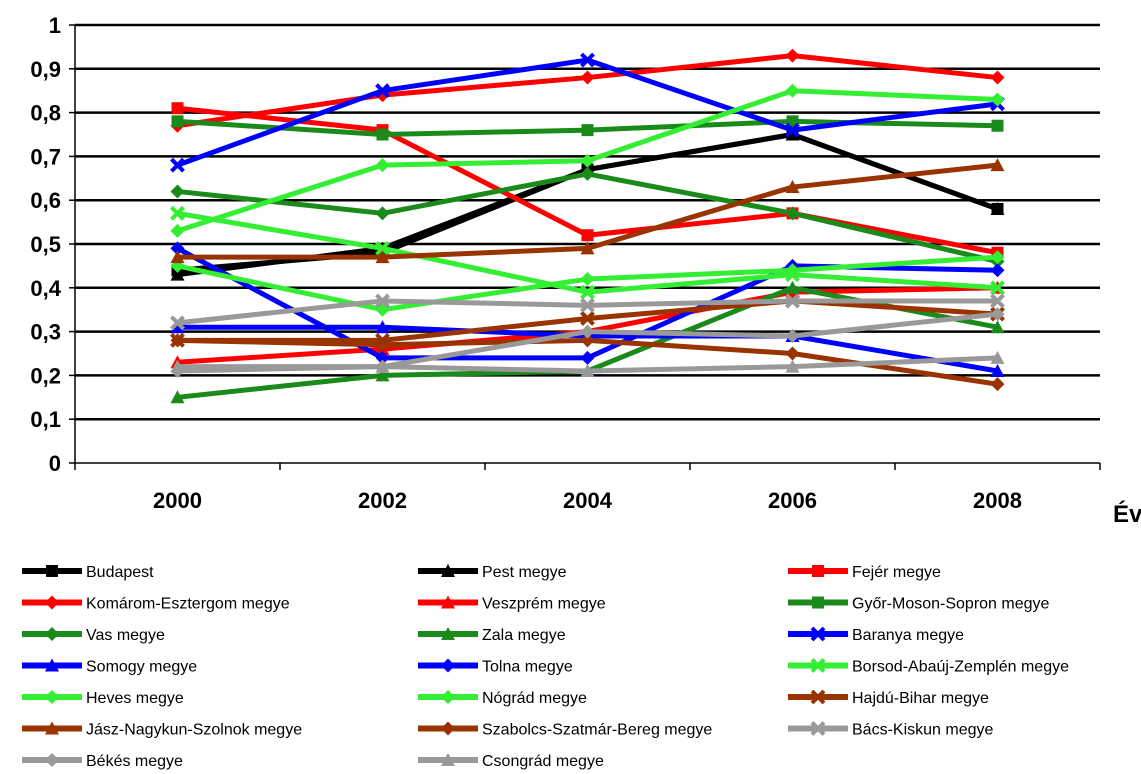 The width and height of the screenshot is (1141, 774). I want to click on legend-label: Zala megye, so click(524, 635).